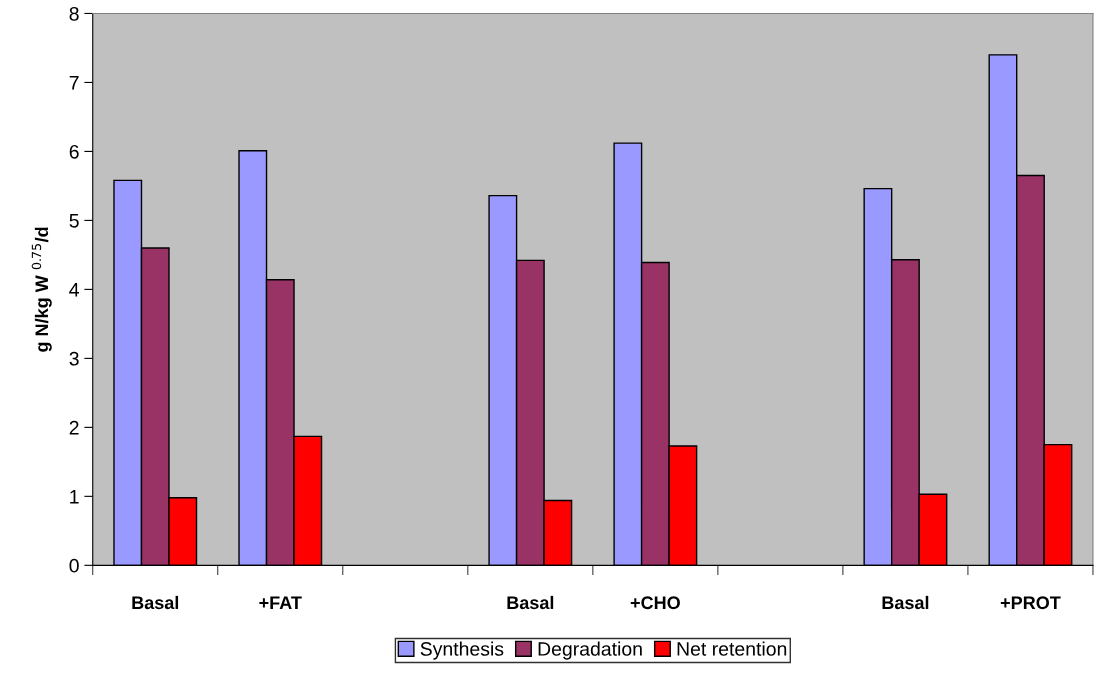  Describe the element at coordinates (74, 83) in the screenshot. I see `y-tick-label: 7` at that location.